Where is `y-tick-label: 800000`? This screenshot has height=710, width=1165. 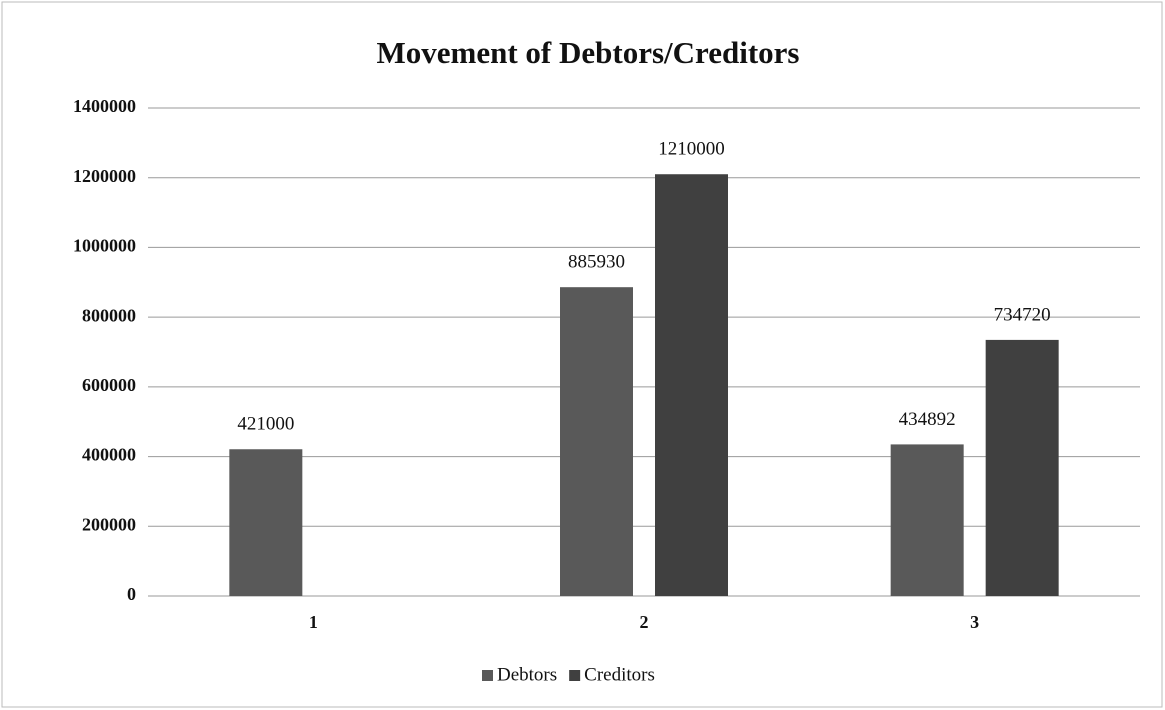
y-tick-label: 800000 is located at coordinates (109, 315).